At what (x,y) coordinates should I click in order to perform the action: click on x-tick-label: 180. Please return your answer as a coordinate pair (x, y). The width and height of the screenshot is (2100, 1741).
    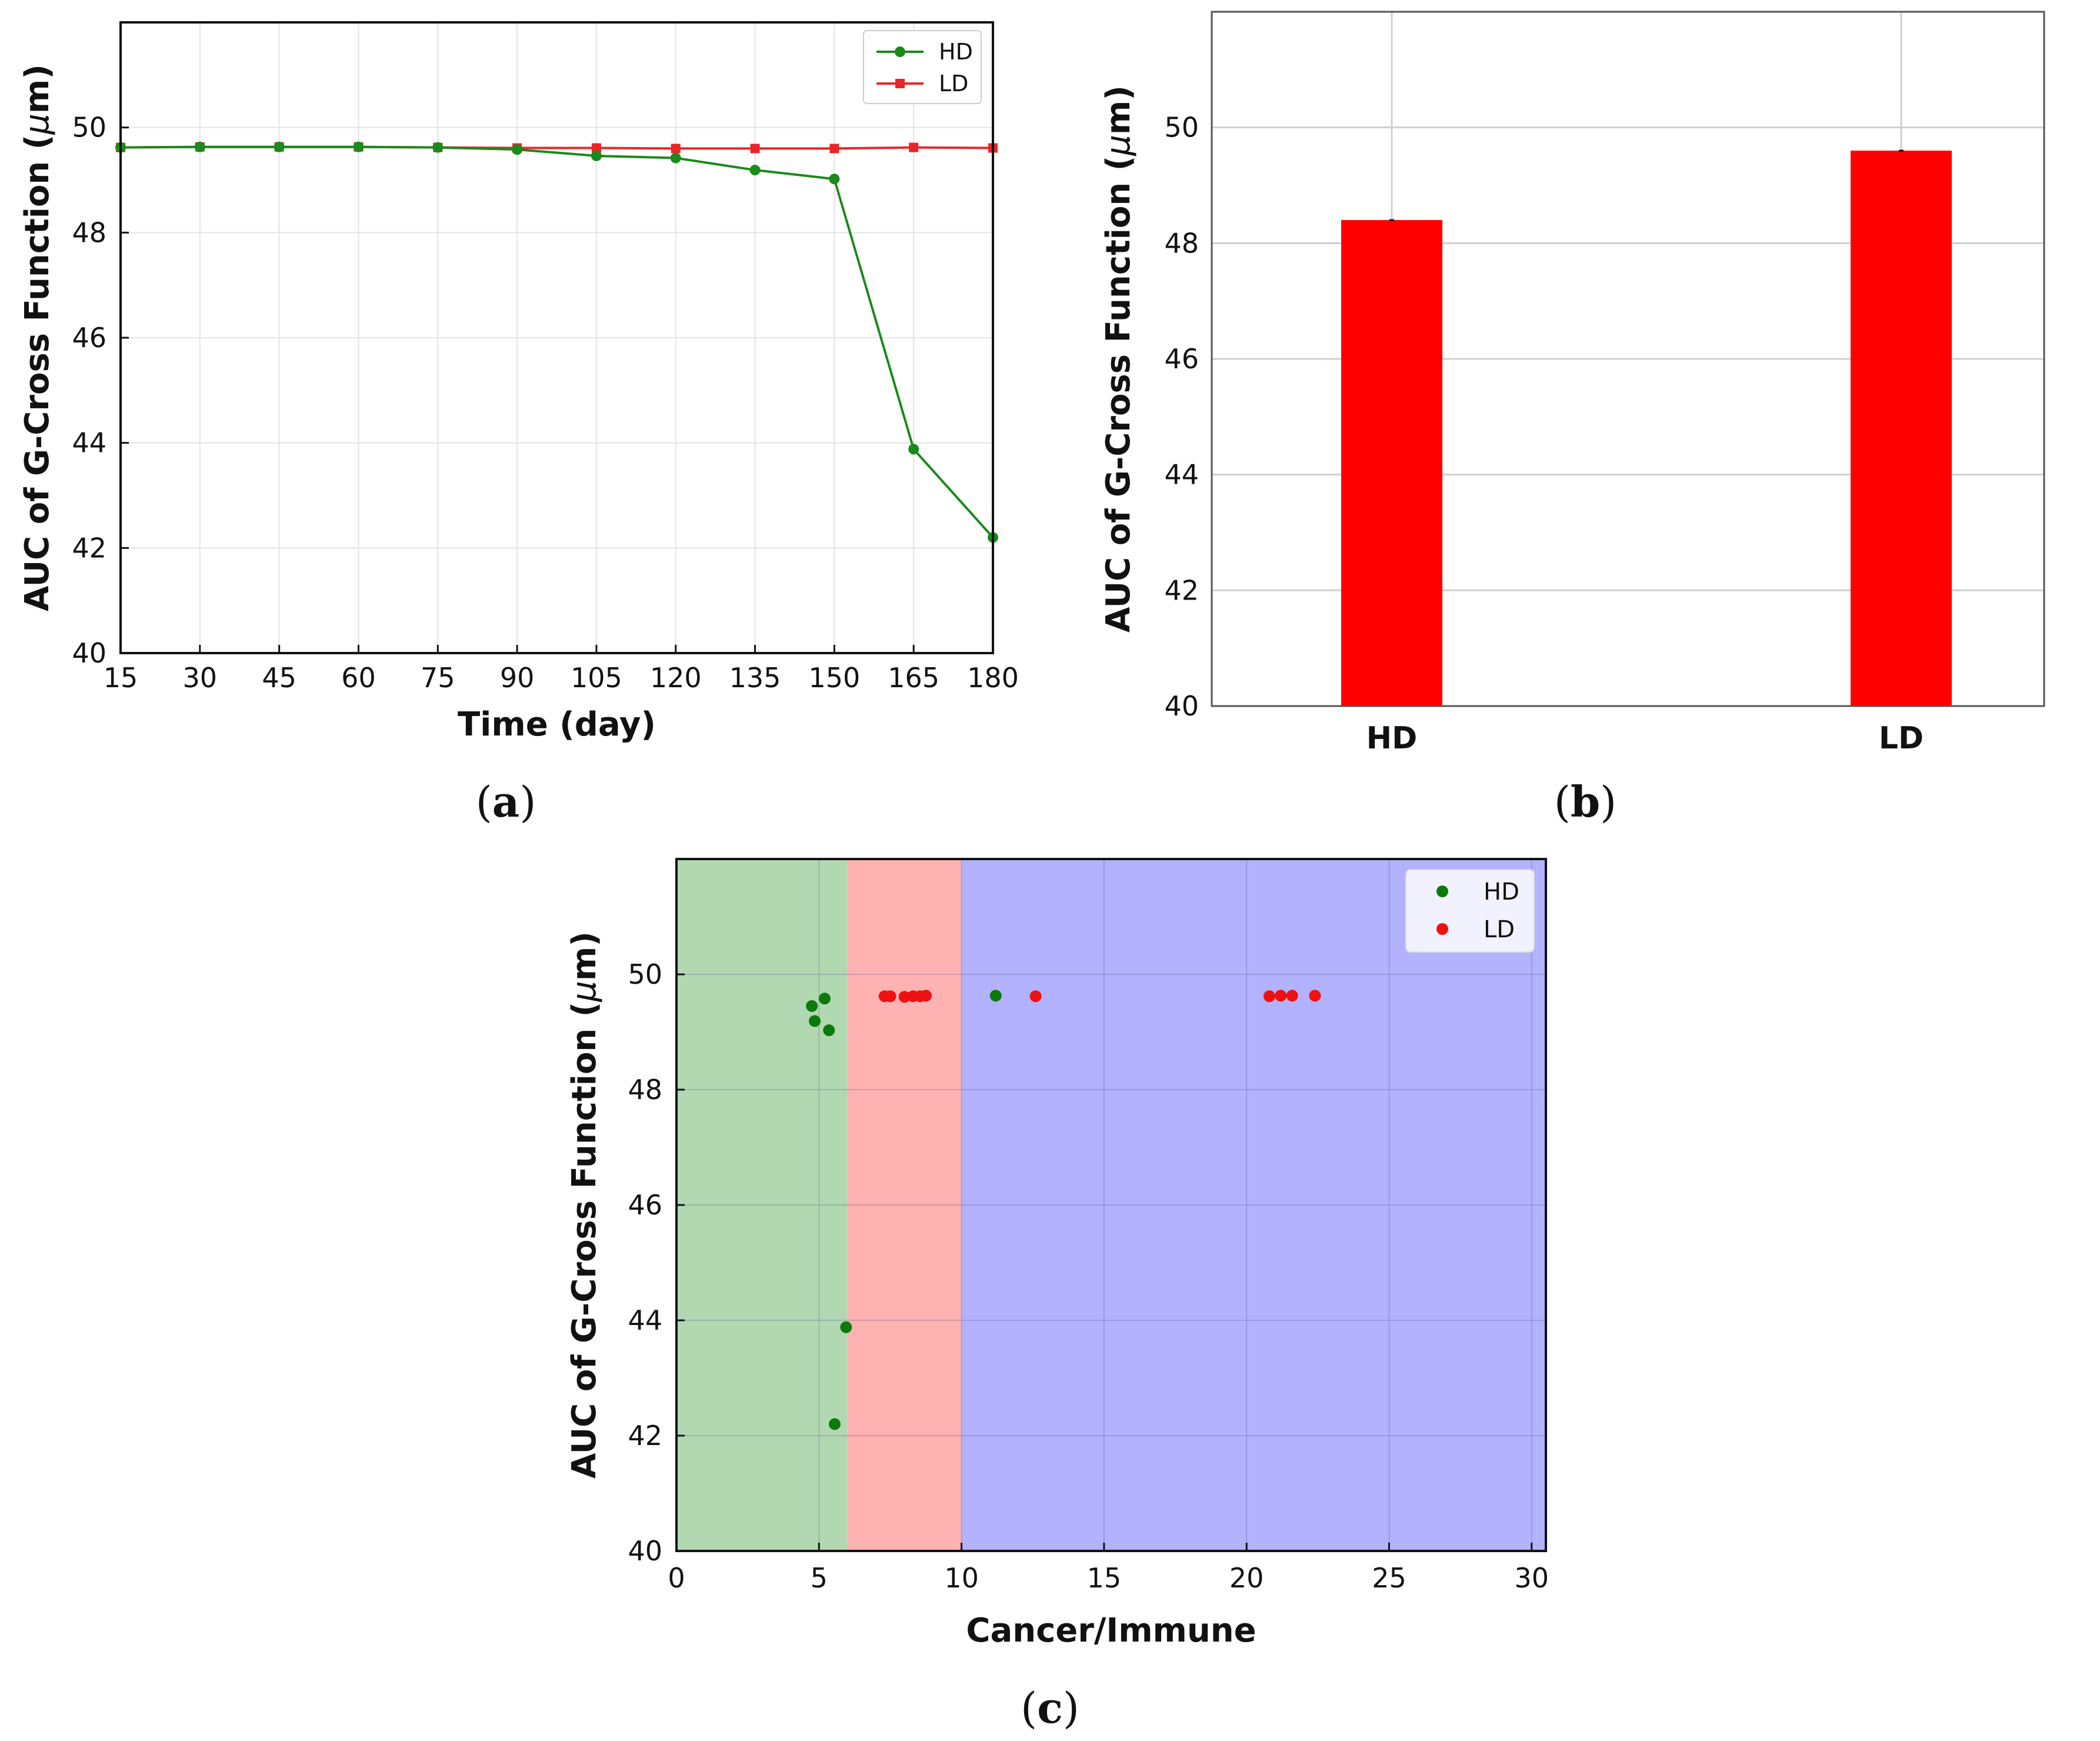
    Looking at the image, I should click on (993, 678).